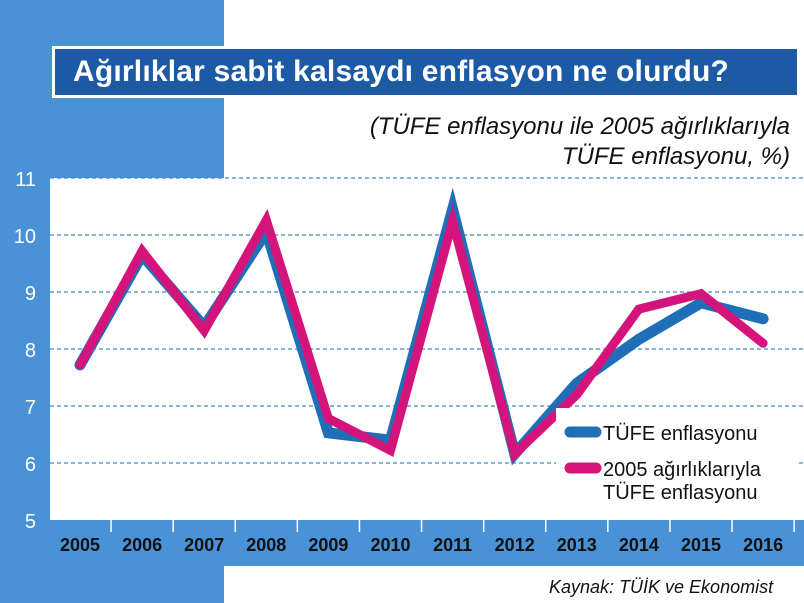 This screenshot has height=603, width=804. I want to click on x-tick-label: 2015, so click(701, 545).